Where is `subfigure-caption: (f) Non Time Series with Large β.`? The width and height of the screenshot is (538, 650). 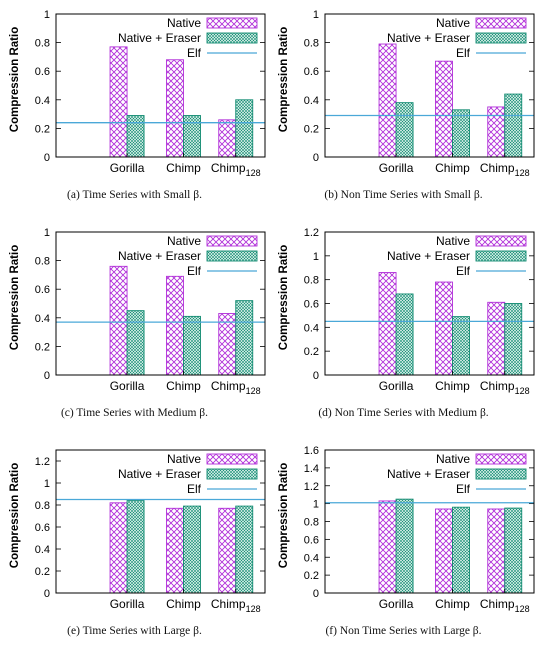 subfigure-caption: (f) Non Time Series with Large β. is located at coordinates (403, 631).